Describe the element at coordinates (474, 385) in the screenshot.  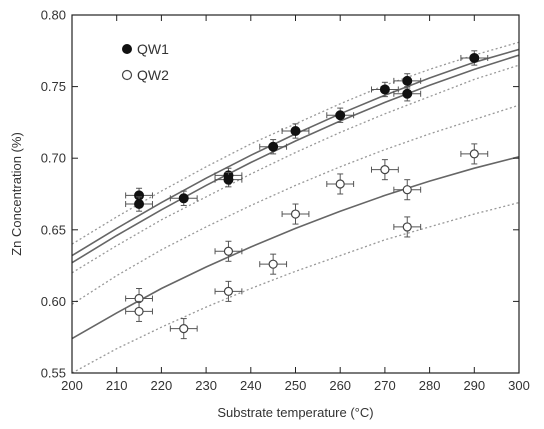
I see `x-tick-label: 290` at that location.